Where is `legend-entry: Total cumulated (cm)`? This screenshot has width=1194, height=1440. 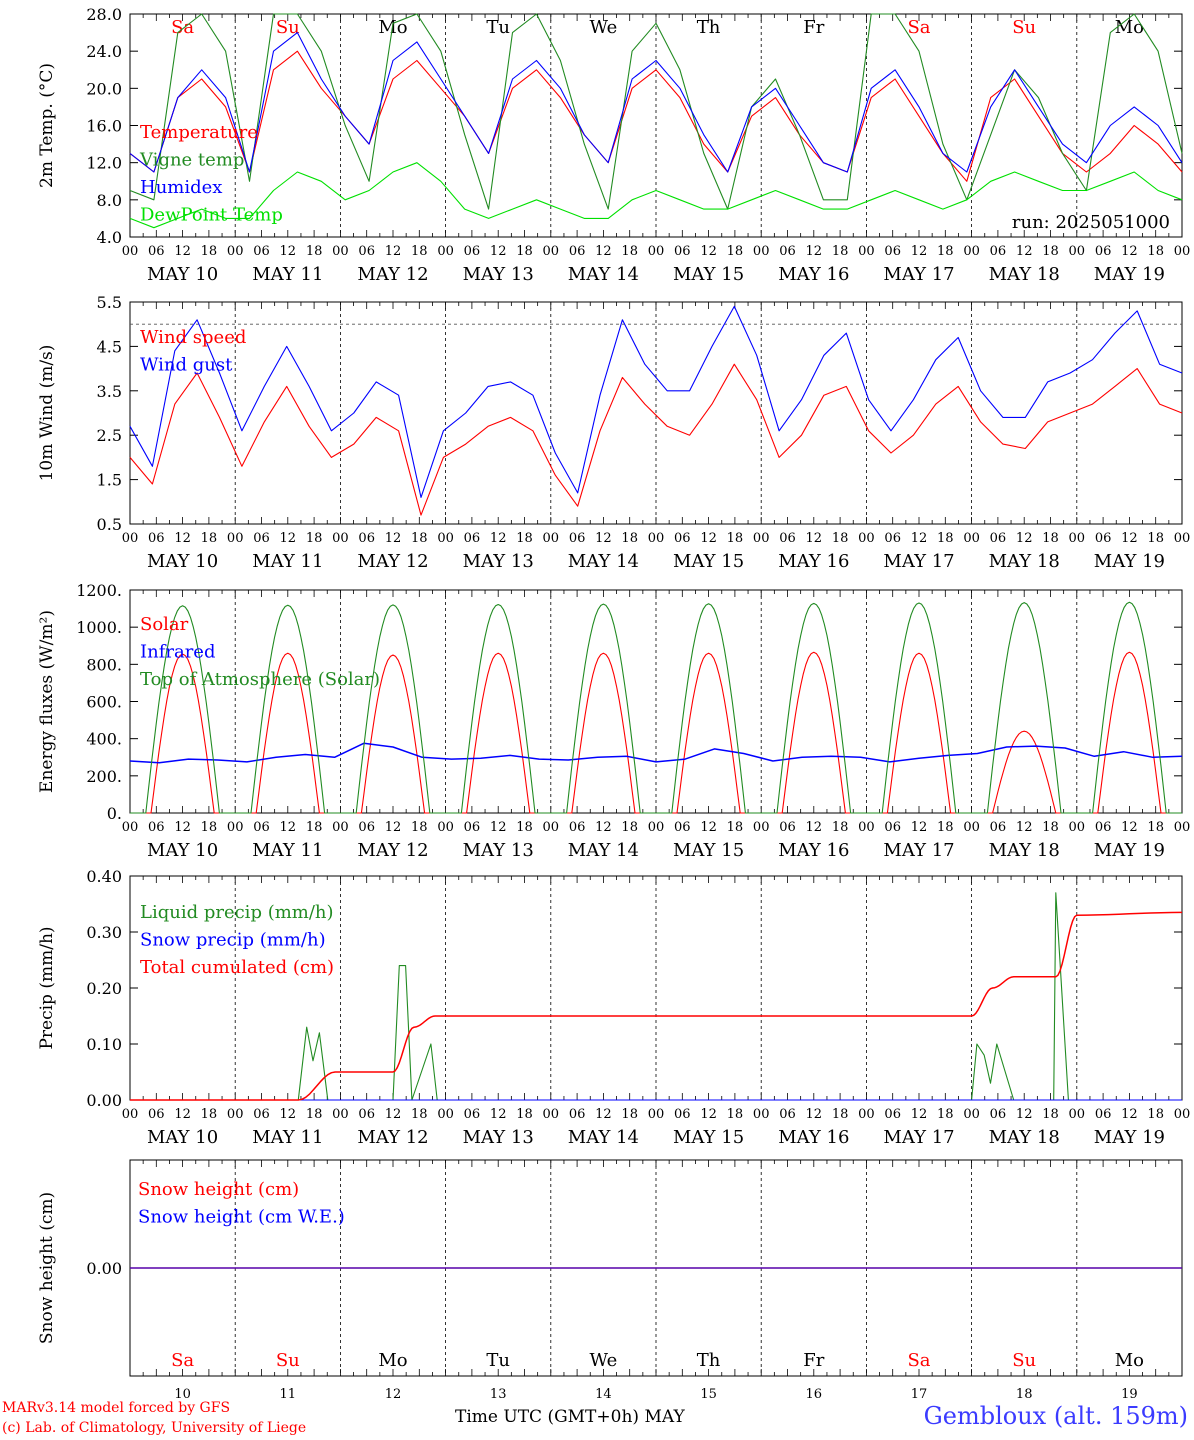 legend-entry: Total cumulated (cm) is located at coordinates (237, 967).